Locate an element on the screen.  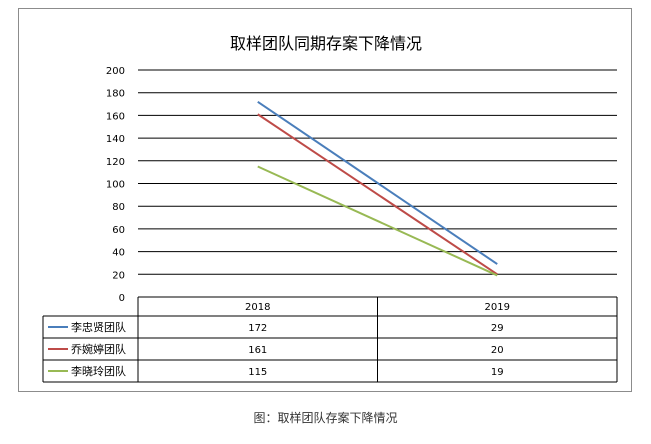
y-tick-label: 120 is located at coordinates (115, 162).